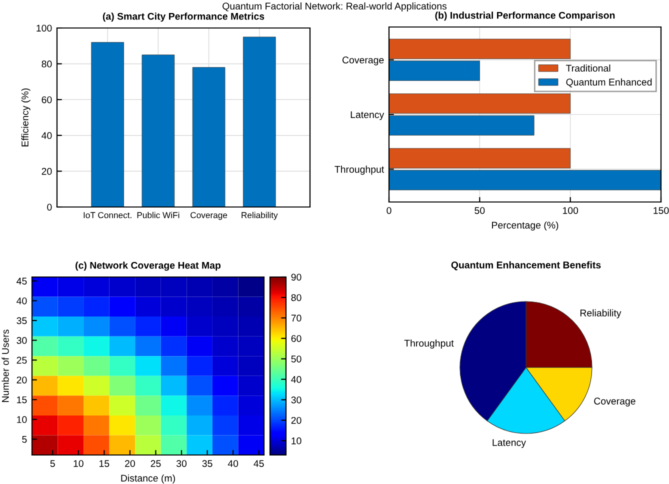 The height and width of the screenshot is (484, 669). What do you see at coordinates (207, 463) in the screenshot?
I see `x-tick-label: 35` at bounding box center [207, 463].